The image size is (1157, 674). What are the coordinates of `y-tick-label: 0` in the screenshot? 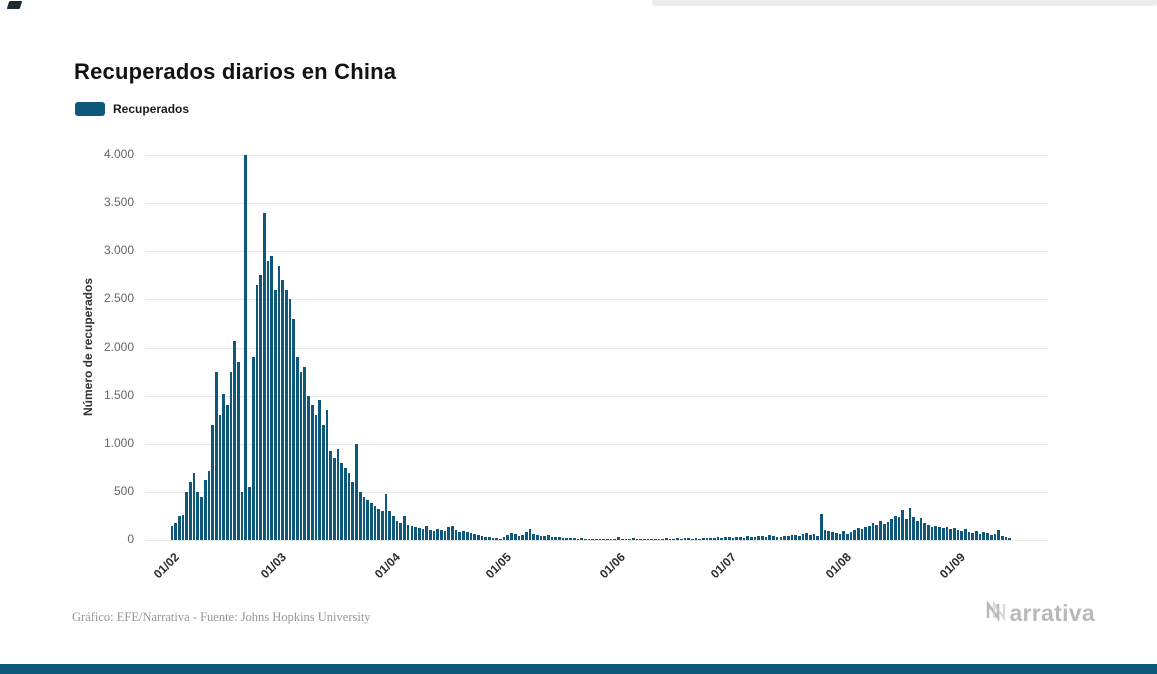 It's located at (130, 539).